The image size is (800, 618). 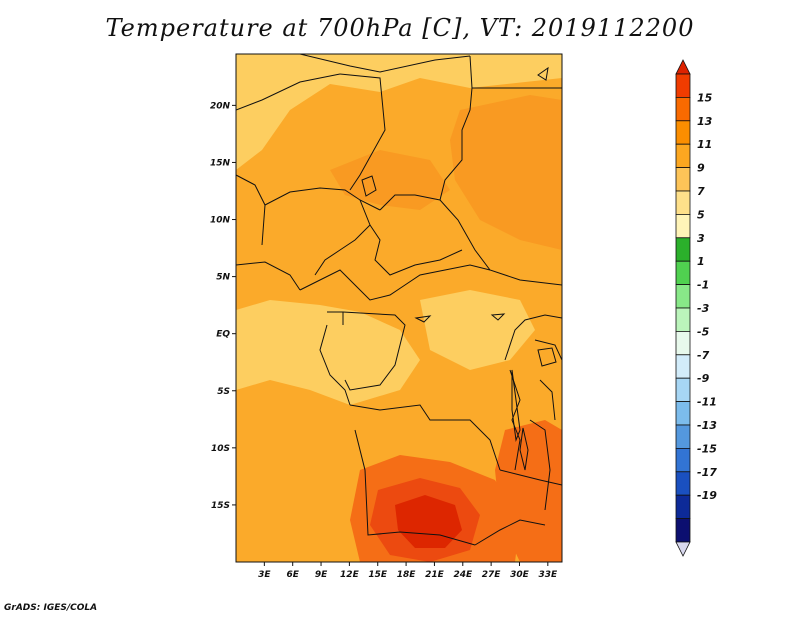 What do you see at coordinates (399, 112) in the screenshot?
I see `field-light-north` at bounding box center [399, 112].